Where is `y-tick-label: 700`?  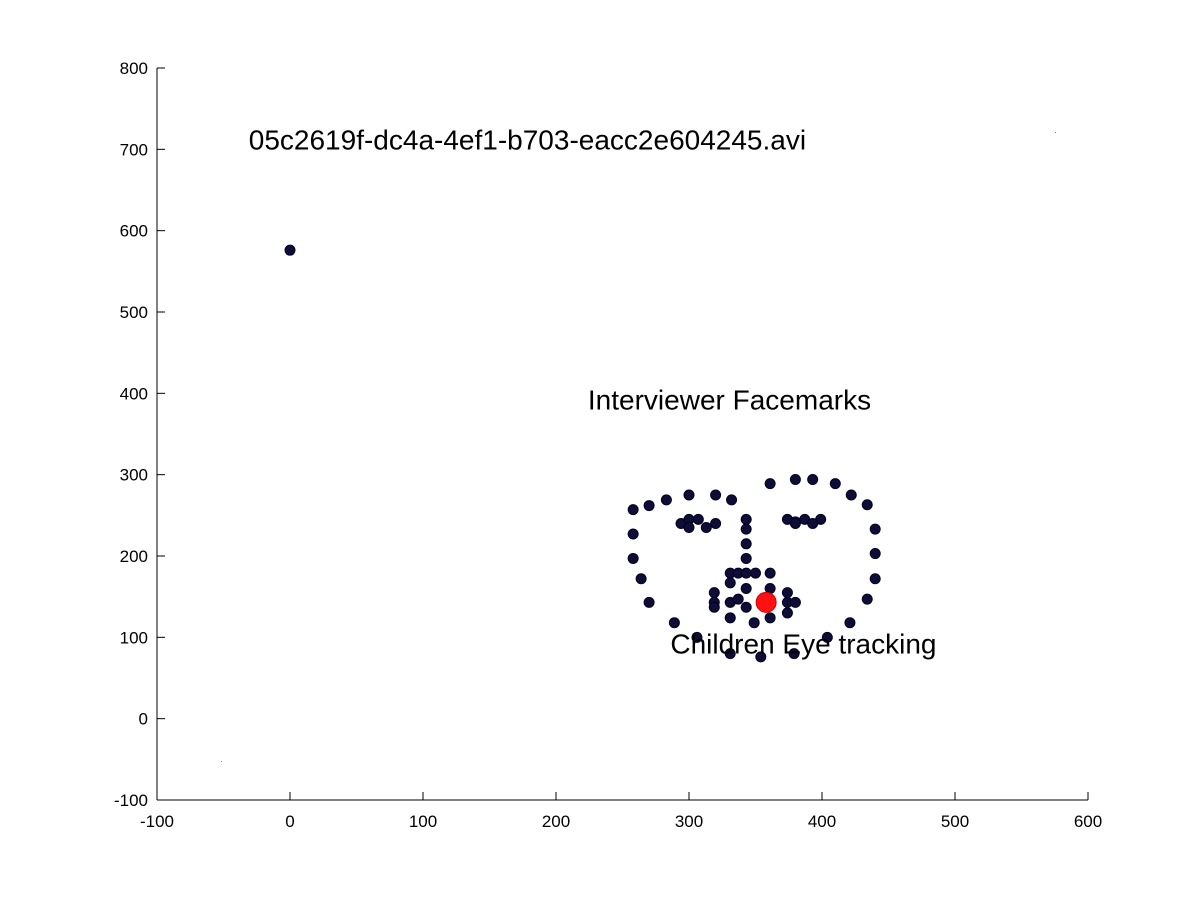 y-tick-label: 700 is located at coordinates (134, 149).